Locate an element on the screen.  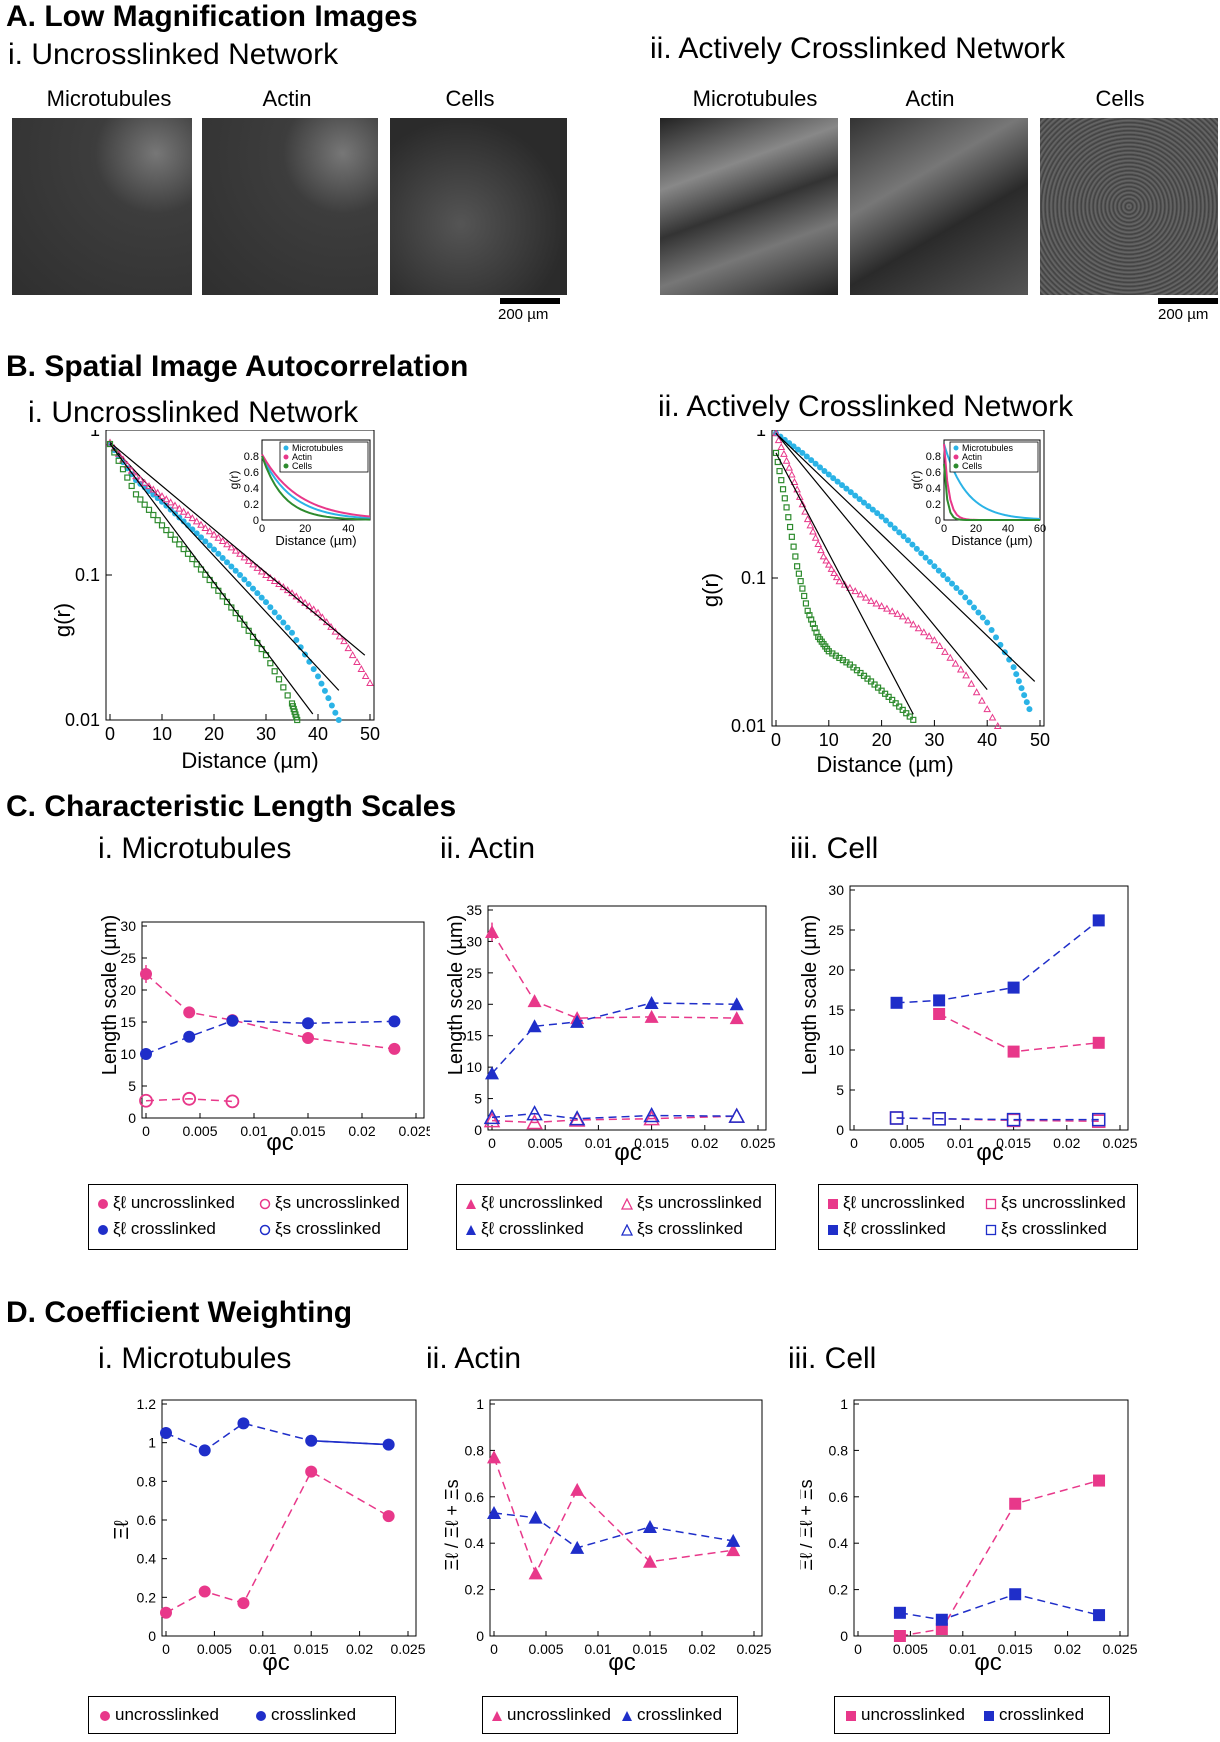
chart-b-i-xtick-label-5: 50 is located at coordinates (370, 734).